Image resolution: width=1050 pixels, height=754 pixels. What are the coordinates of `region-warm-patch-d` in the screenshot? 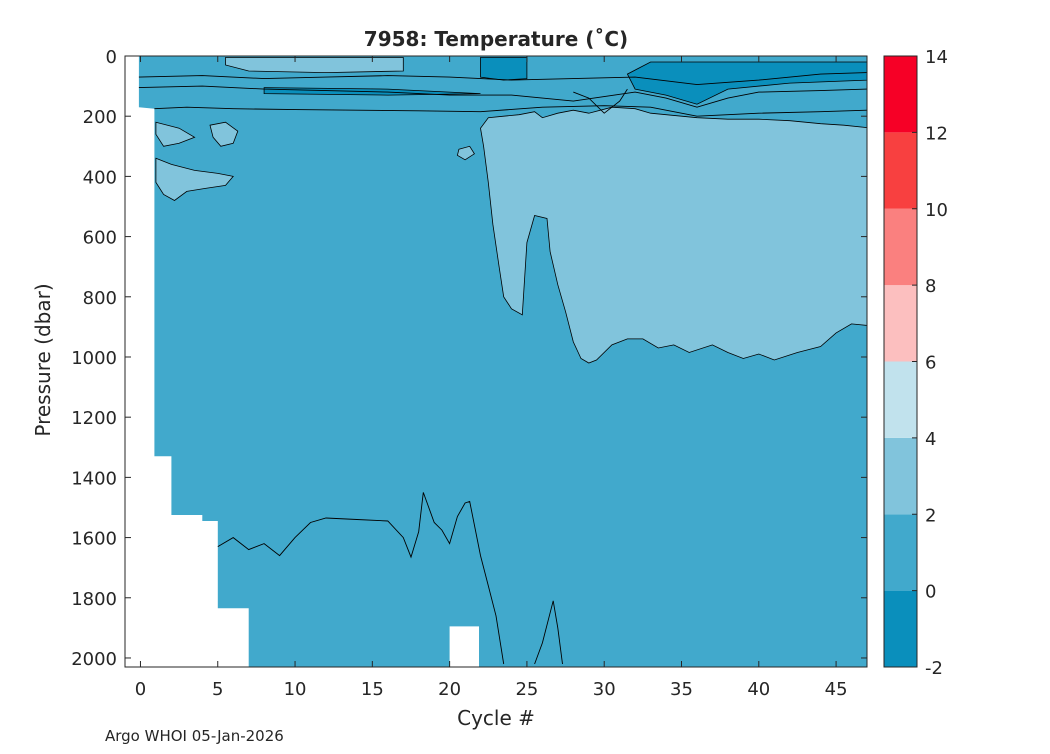 It's located at (465, 153).